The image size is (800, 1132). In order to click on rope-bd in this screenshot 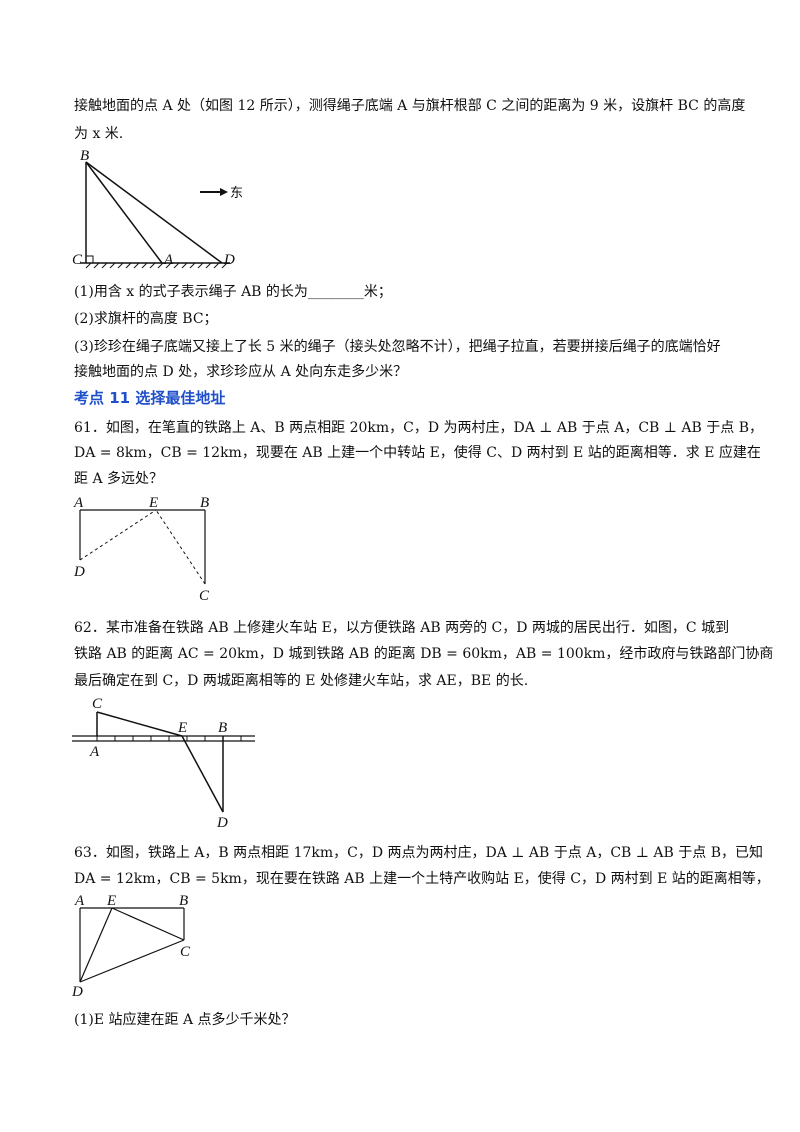, I will do `click(154, 212)`.